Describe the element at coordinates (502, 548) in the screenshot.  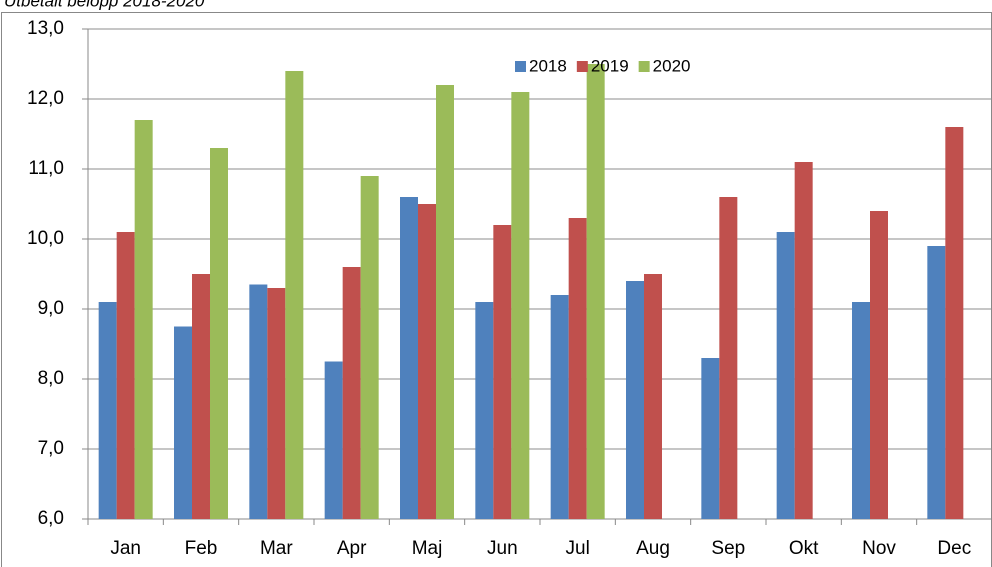
I see `x-tick-label: Jun` at that location.